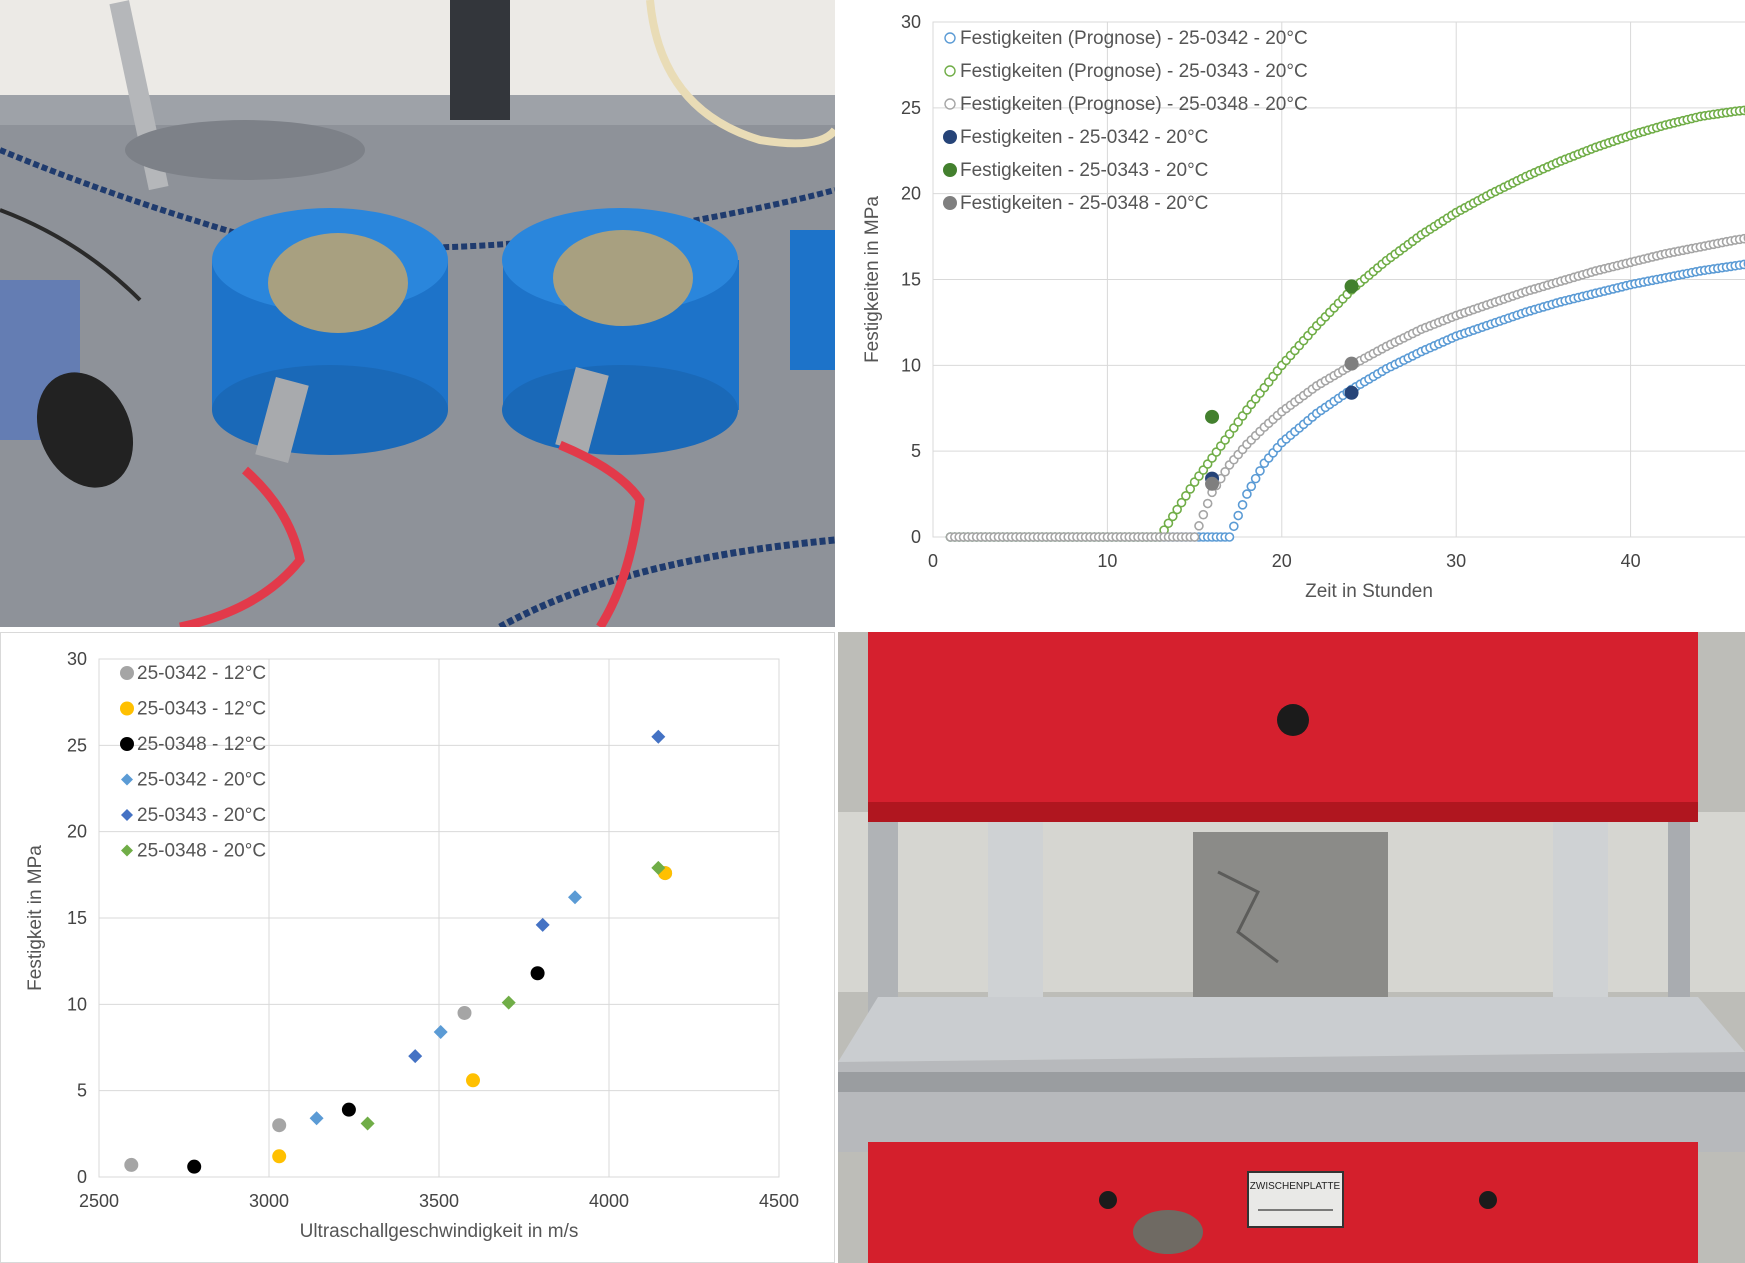 Image resolution: width=1745 pixels, height=1263 pixels. What do you see at coordinates (1084, 203) in the screenshot?
I see `legend-label: Festigkeiten - 25-0348 - 20°C` at bounding box center [1084, 203].